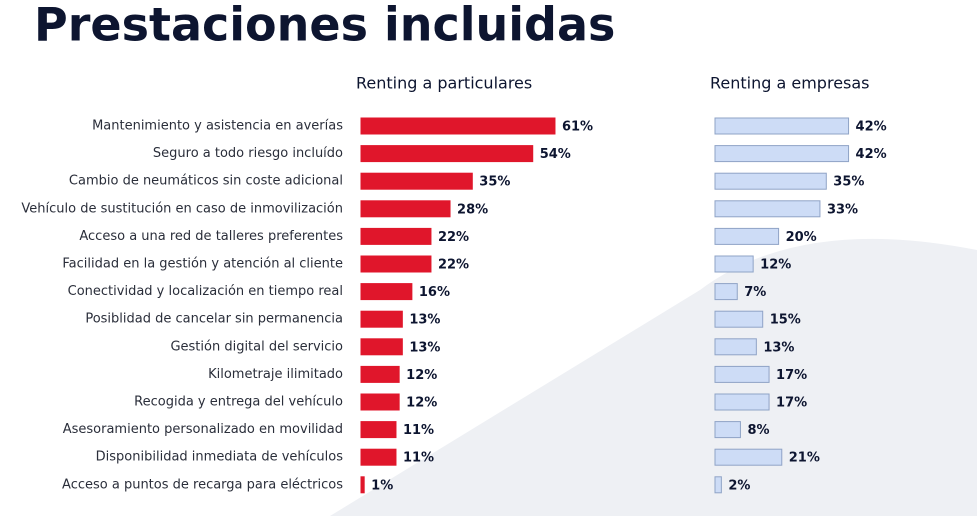 Image resolution: width=977 pixels, height=516 pixels. Describe the element at coordinates (577, 127) in the screenshot. I see `value-label: 61%` at that location.